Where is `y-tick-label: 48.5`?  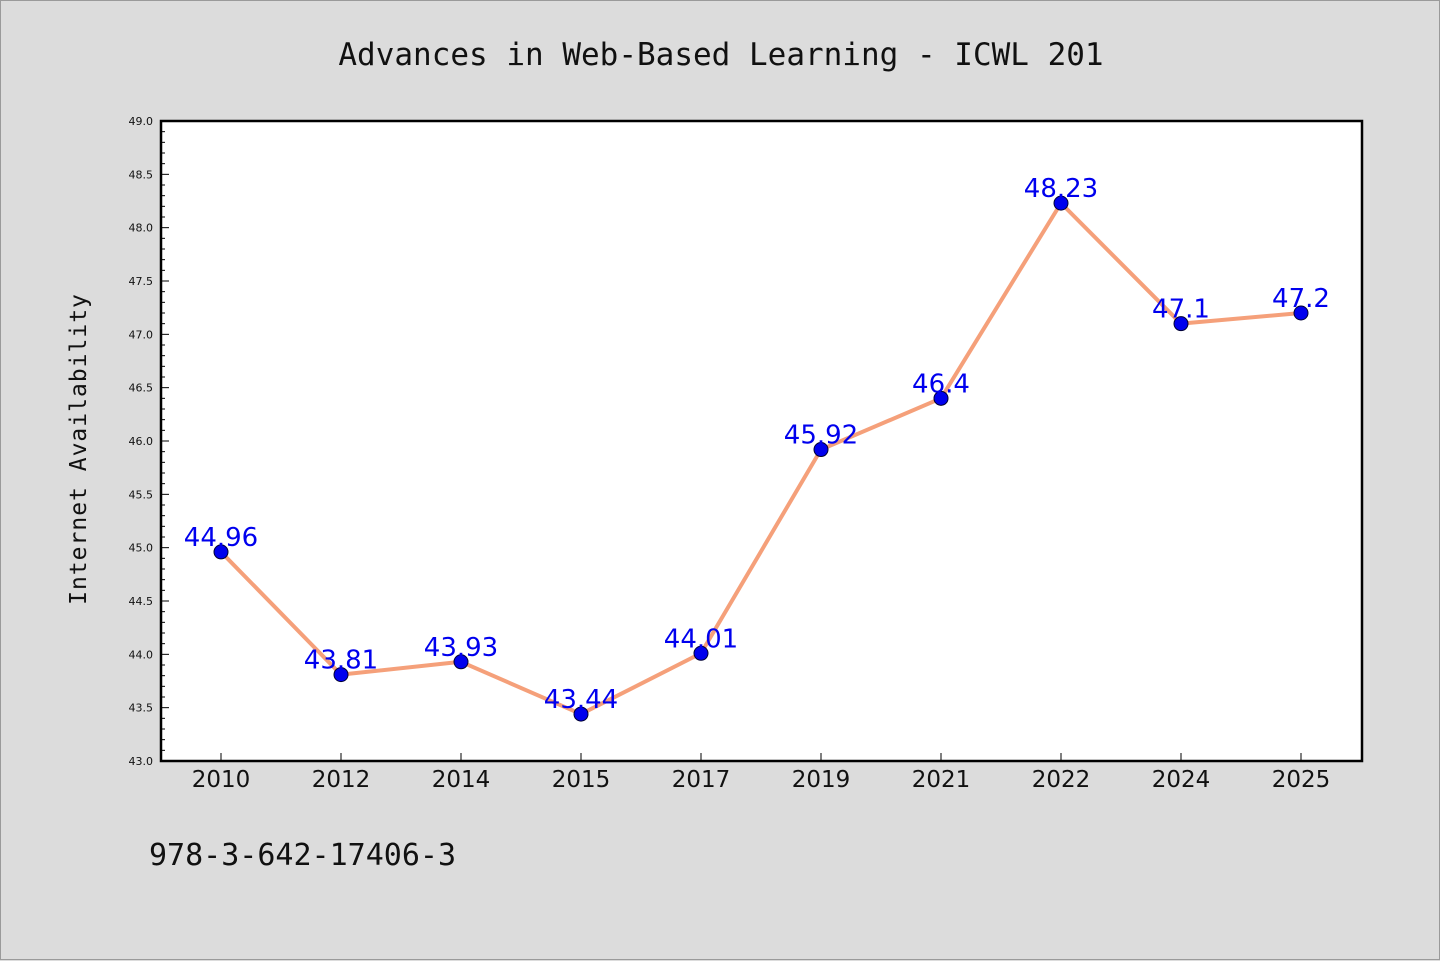 y-tick-label: 48.5 is located at coordinates (141, 174).